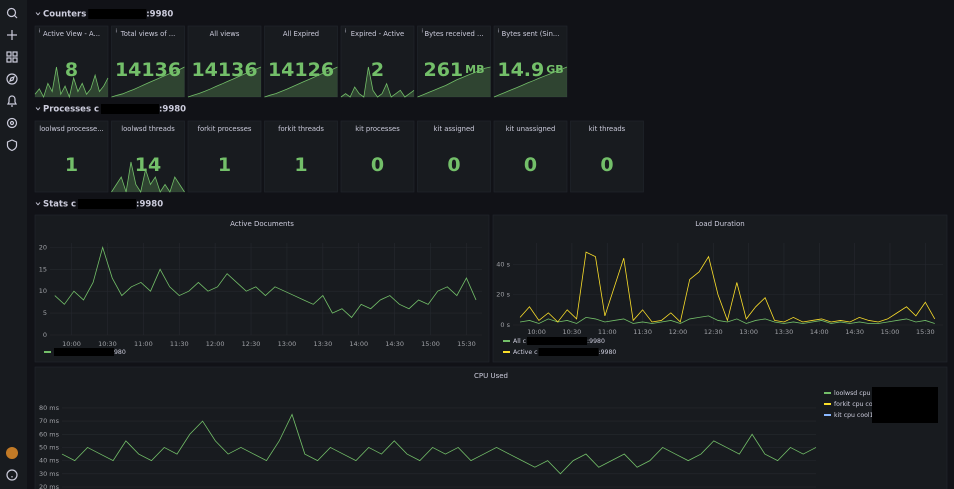 The width and height of the screenshot is (954, 489). Describe the element at coordinates (49, 447) in the screenshot. I see `y-tick-label: 50 ms` at that location.